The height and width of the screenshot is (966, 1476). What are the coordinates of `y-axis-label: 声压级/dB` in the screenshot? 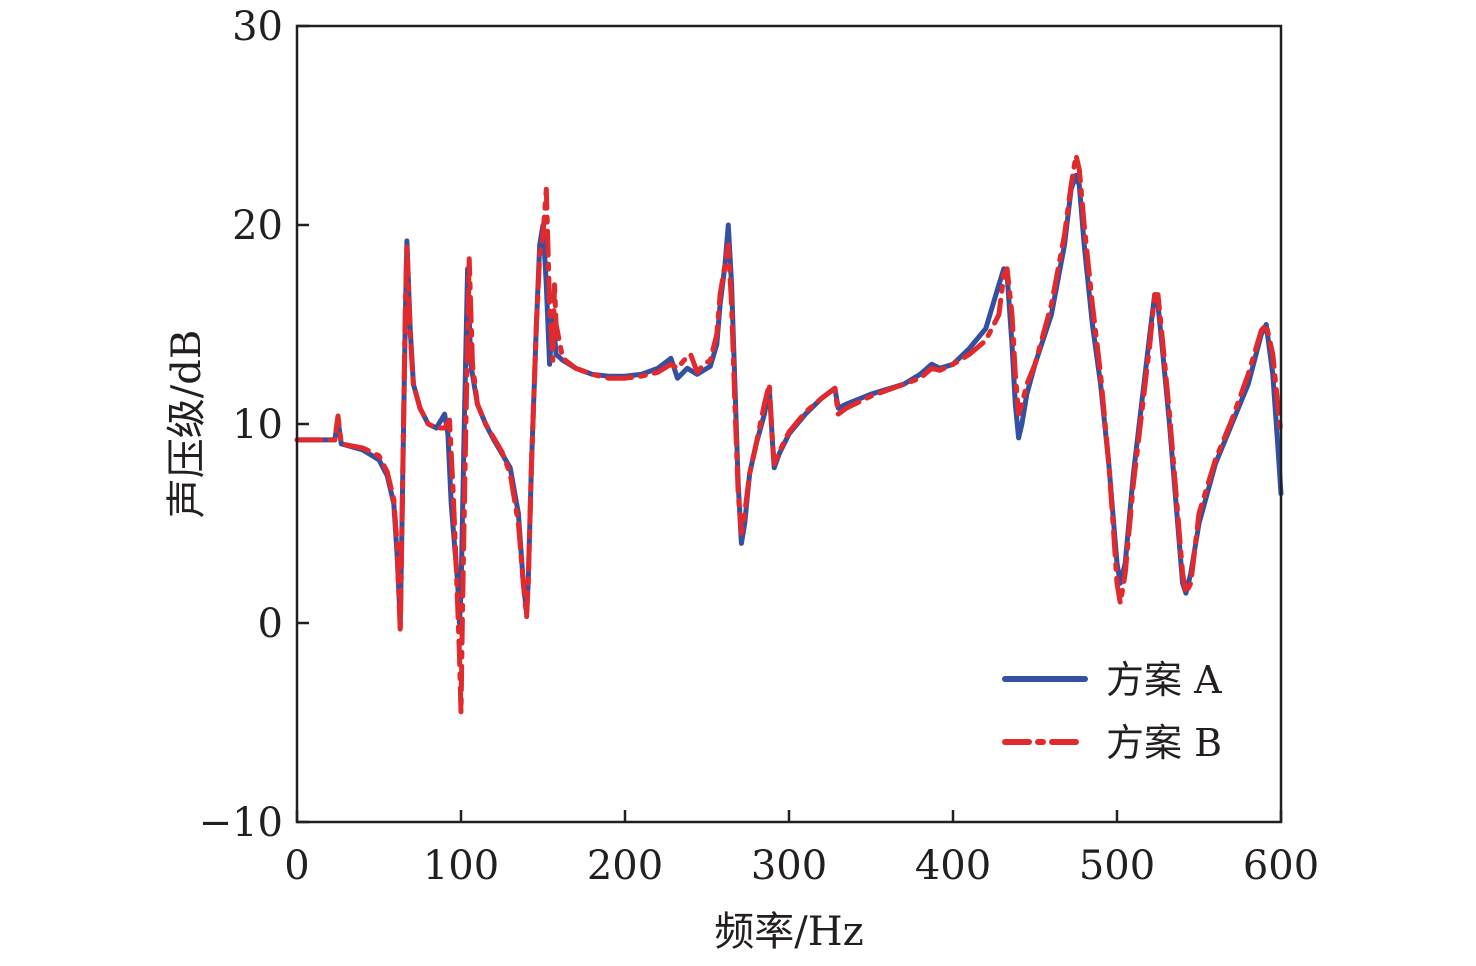 It's located at (187, 424).